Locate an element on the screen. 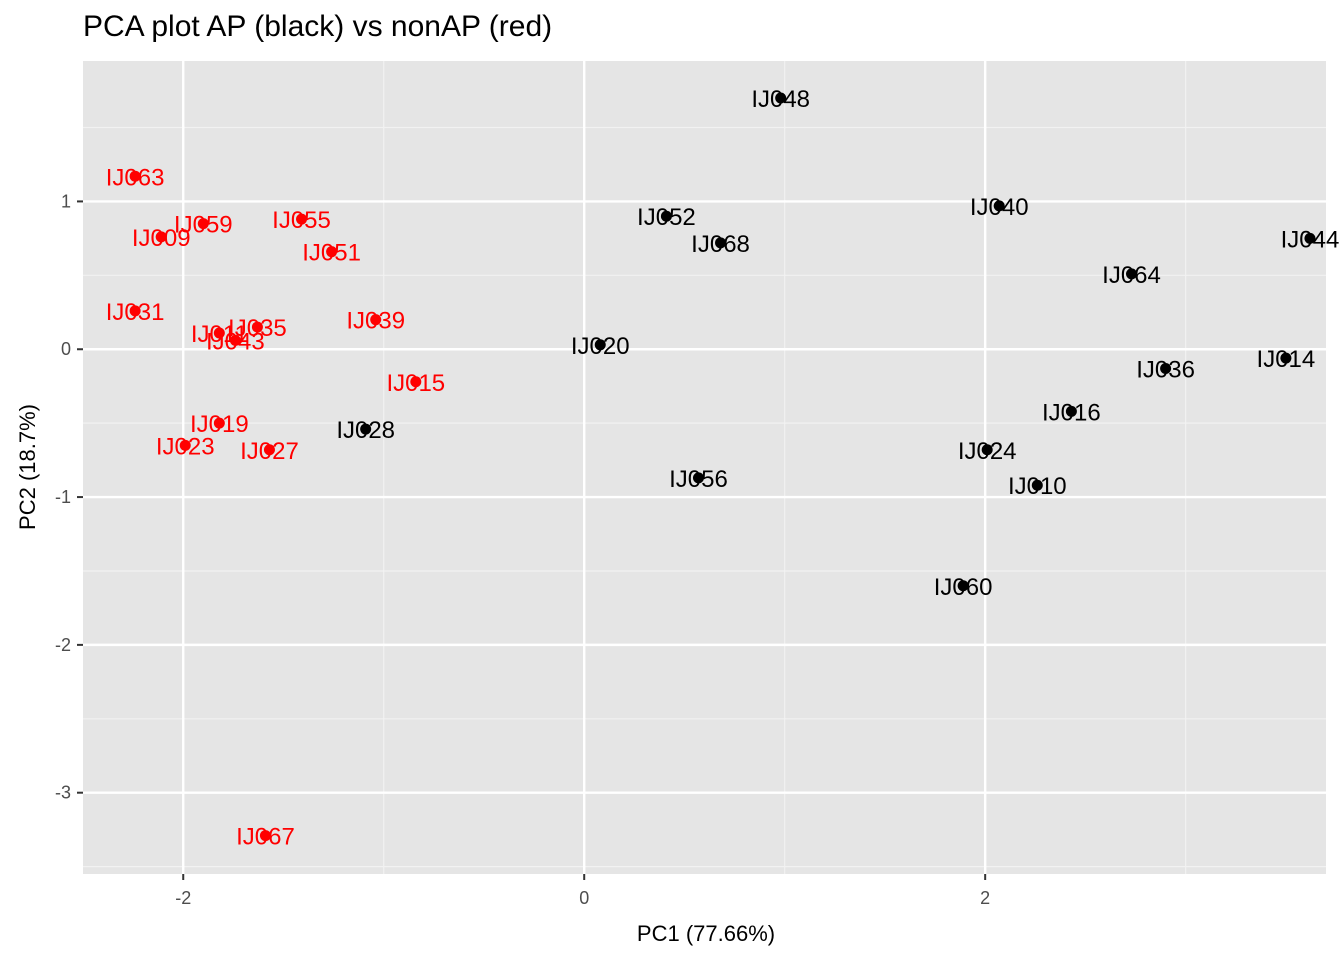  point-label: IJ056 is located at coordinates (698, 479).